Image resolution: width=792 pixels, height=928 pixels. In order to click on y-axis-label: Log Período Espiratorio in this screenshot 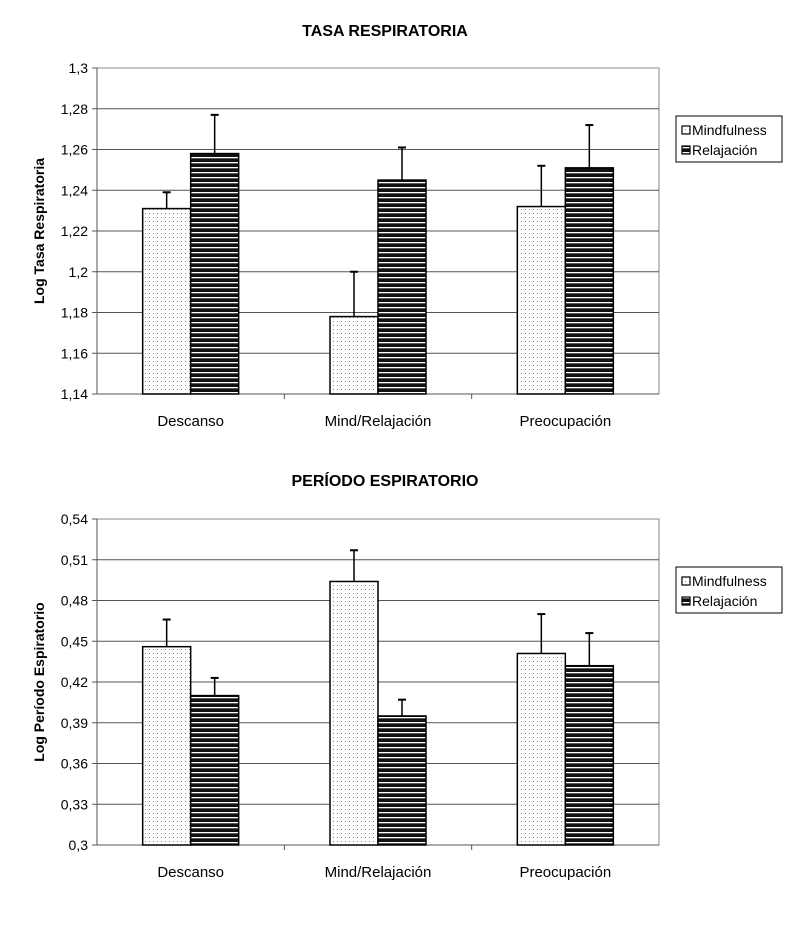, I will do `click(39, 681)`.